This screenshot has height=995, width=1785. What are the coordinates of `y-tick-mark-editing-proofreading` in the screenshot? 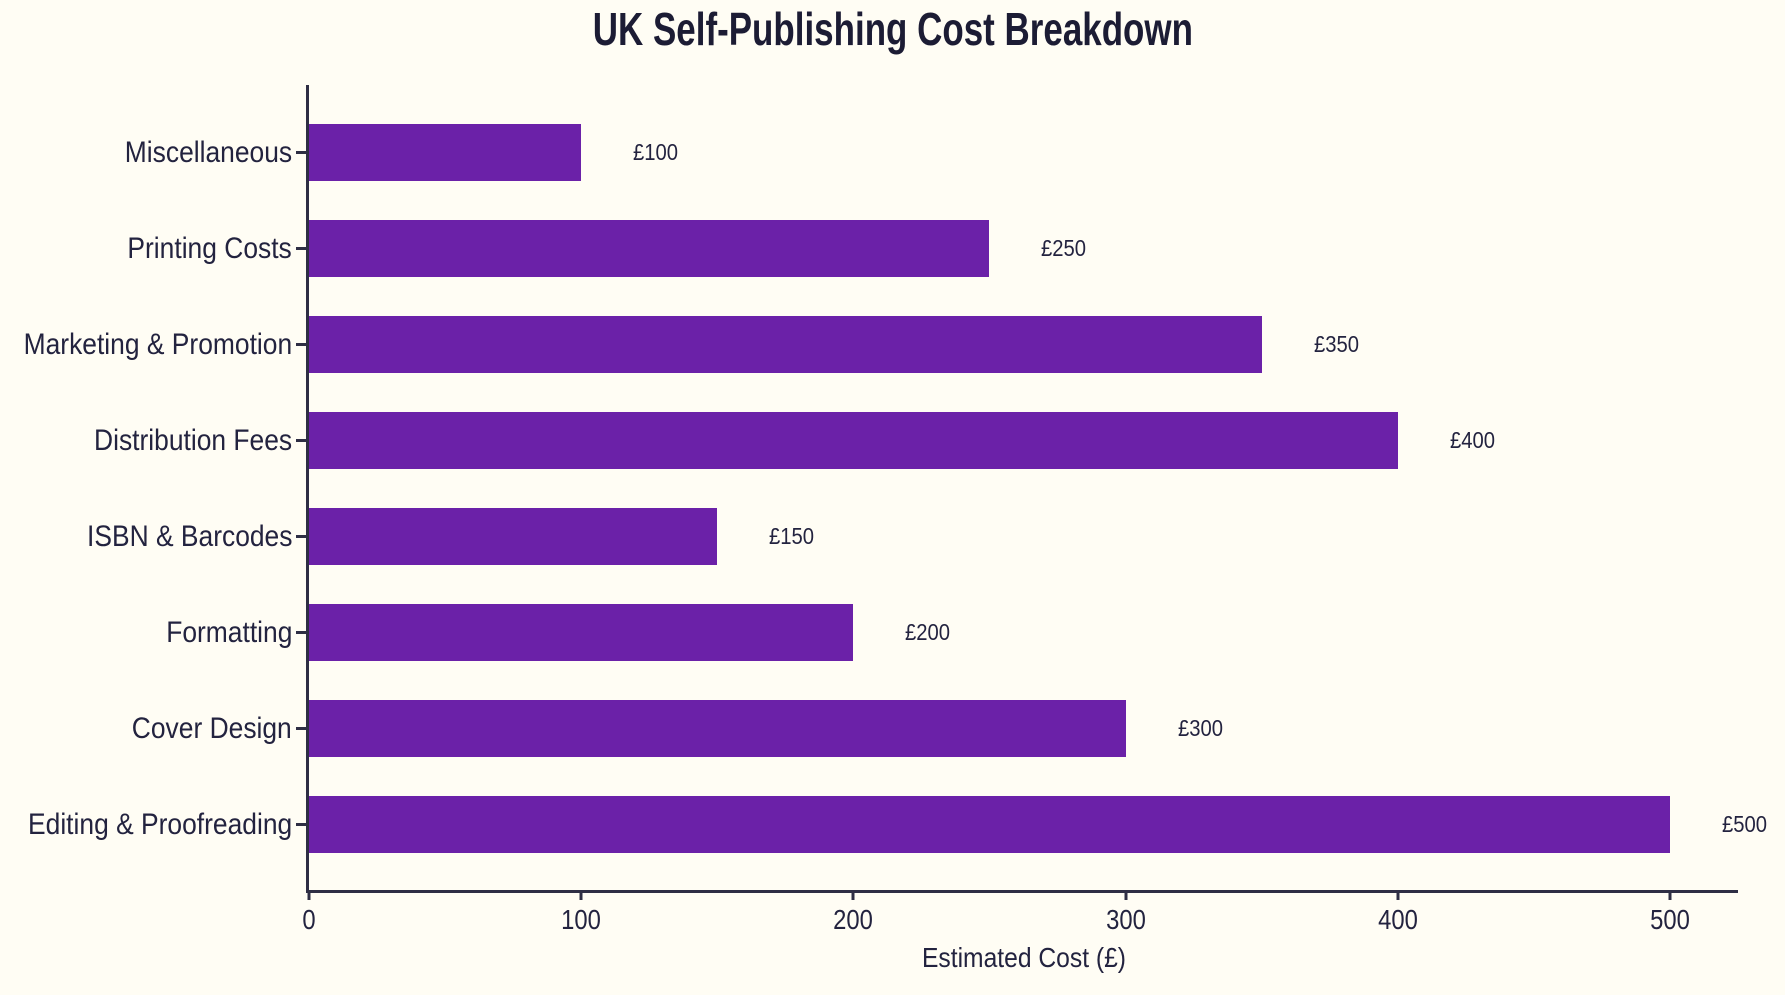 It's located at (301, 824).